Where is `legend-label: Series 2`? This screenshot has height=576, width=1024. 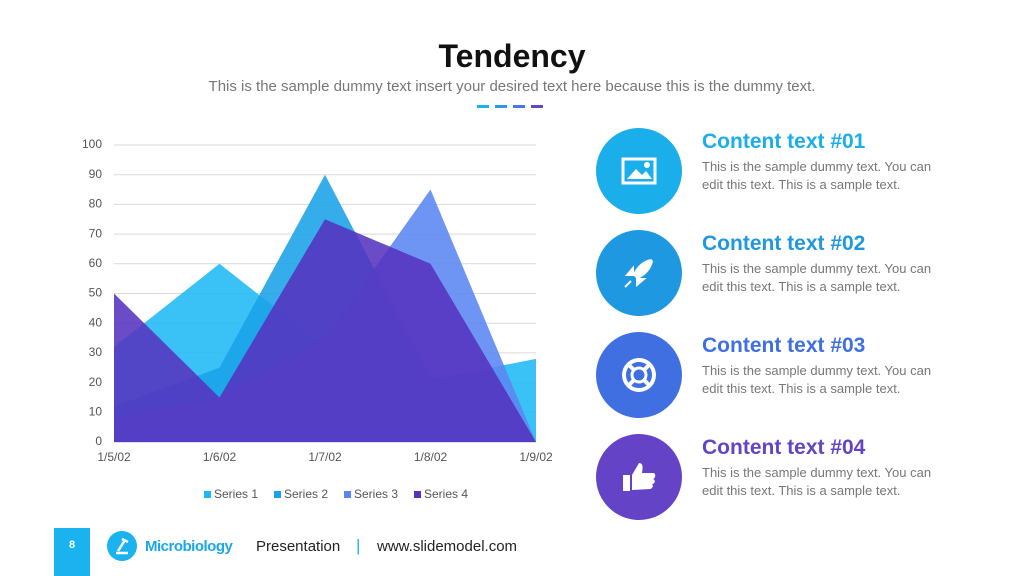
legend-label: Series 2 is located at coordinates (306, 494).